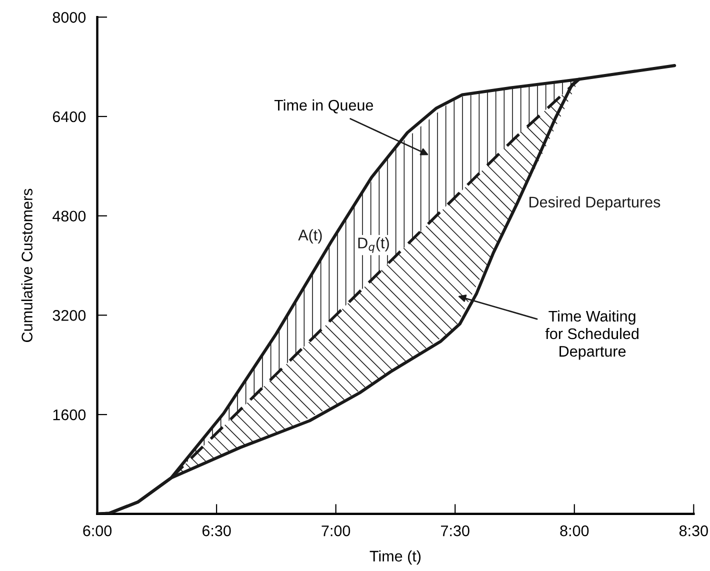  I want to click on series-label: D$_{q}$(t), so click(373, 245).